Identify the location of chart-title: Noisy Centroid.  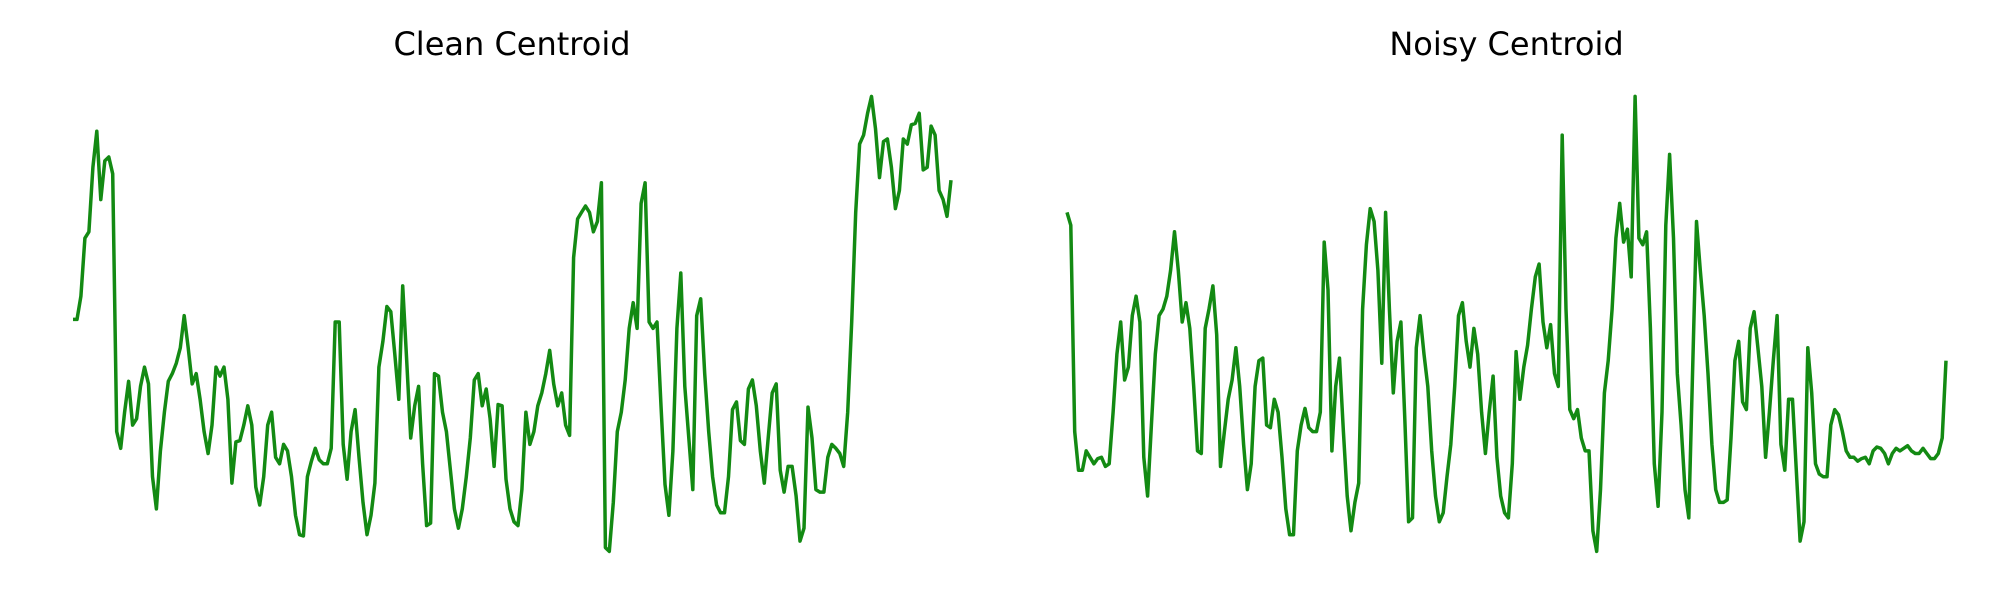
(1506, 44).